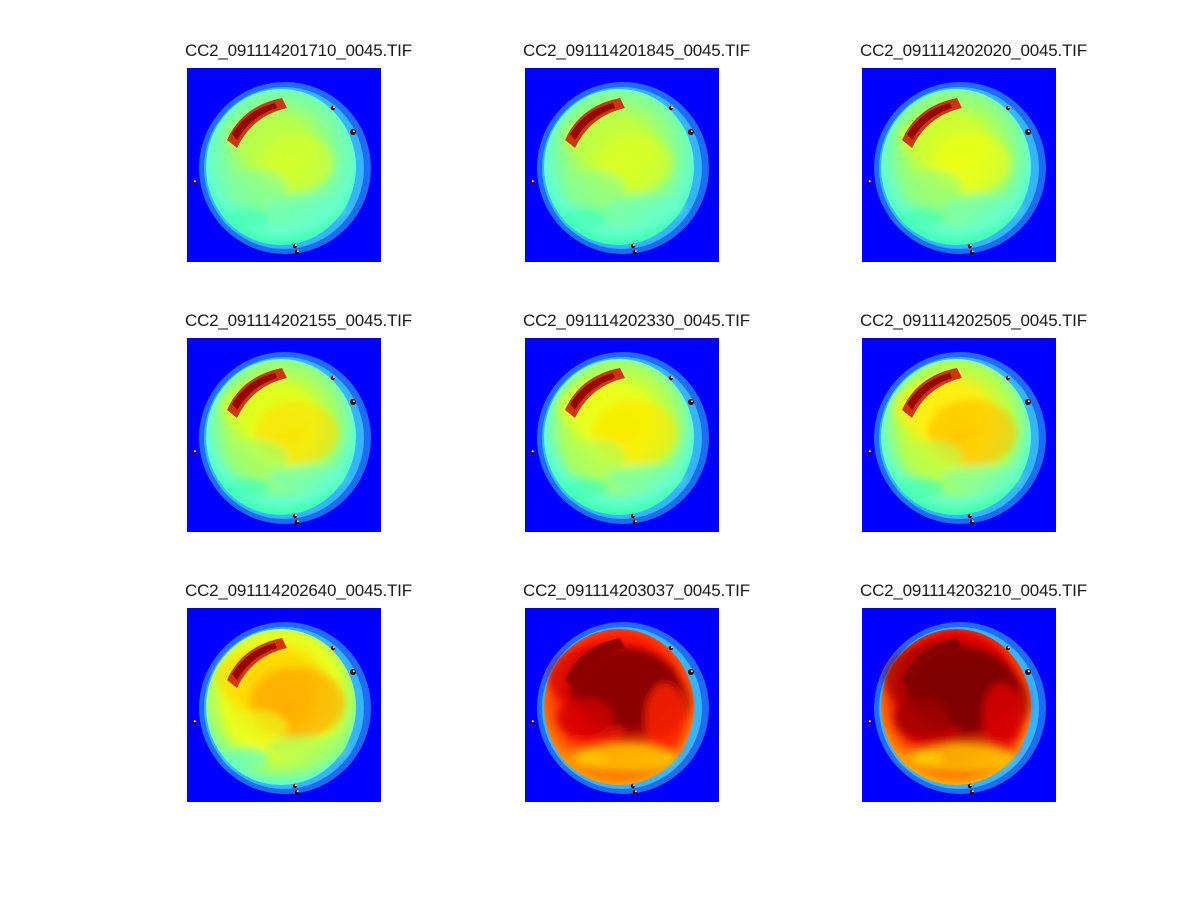  What do you see at coordinates (636, 320) in the screenshot?
I see `panel-title: CC2_091114202330_0045.TIF` at bounding box center [636, 320].